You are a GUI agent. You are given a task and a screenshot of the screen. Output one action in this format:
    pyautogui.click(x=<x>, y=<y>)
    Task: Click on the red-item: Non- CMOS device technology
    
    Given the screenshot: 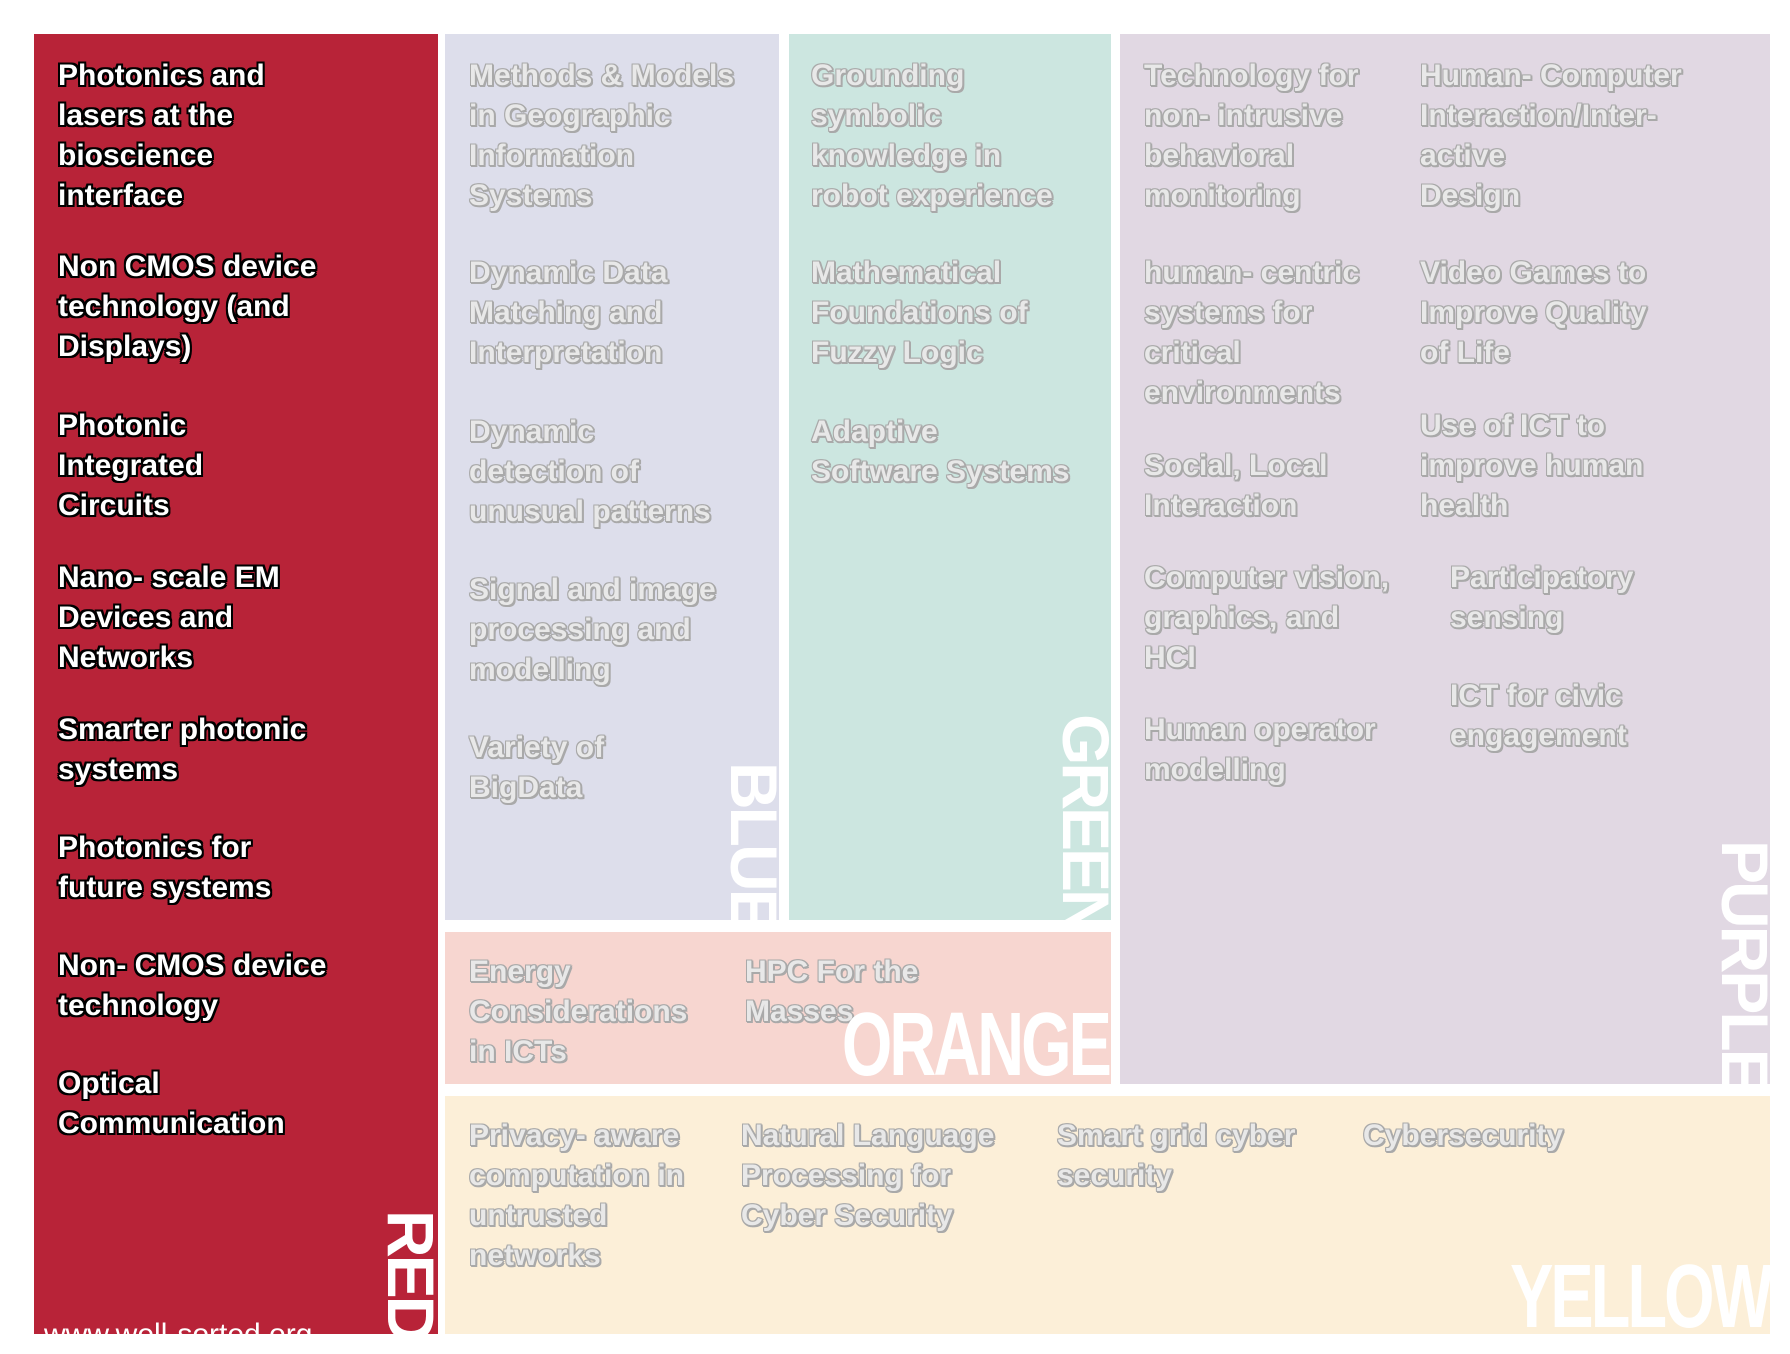 What is the action you would take?
    pyautogui.click(x=192, y=985)
    